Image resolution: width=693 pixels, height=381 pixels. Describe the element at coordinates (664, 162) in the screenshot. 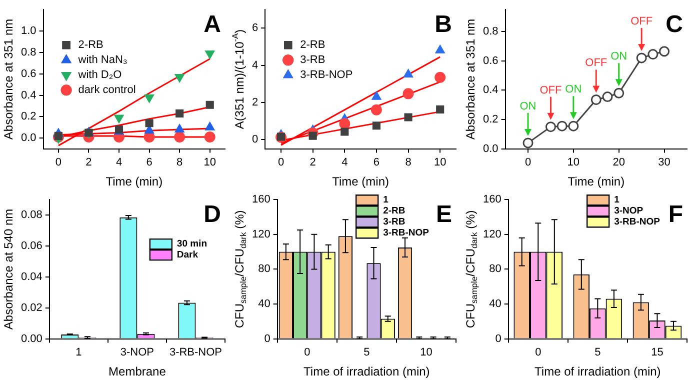

I see `x-tick-label: 30` at that location.